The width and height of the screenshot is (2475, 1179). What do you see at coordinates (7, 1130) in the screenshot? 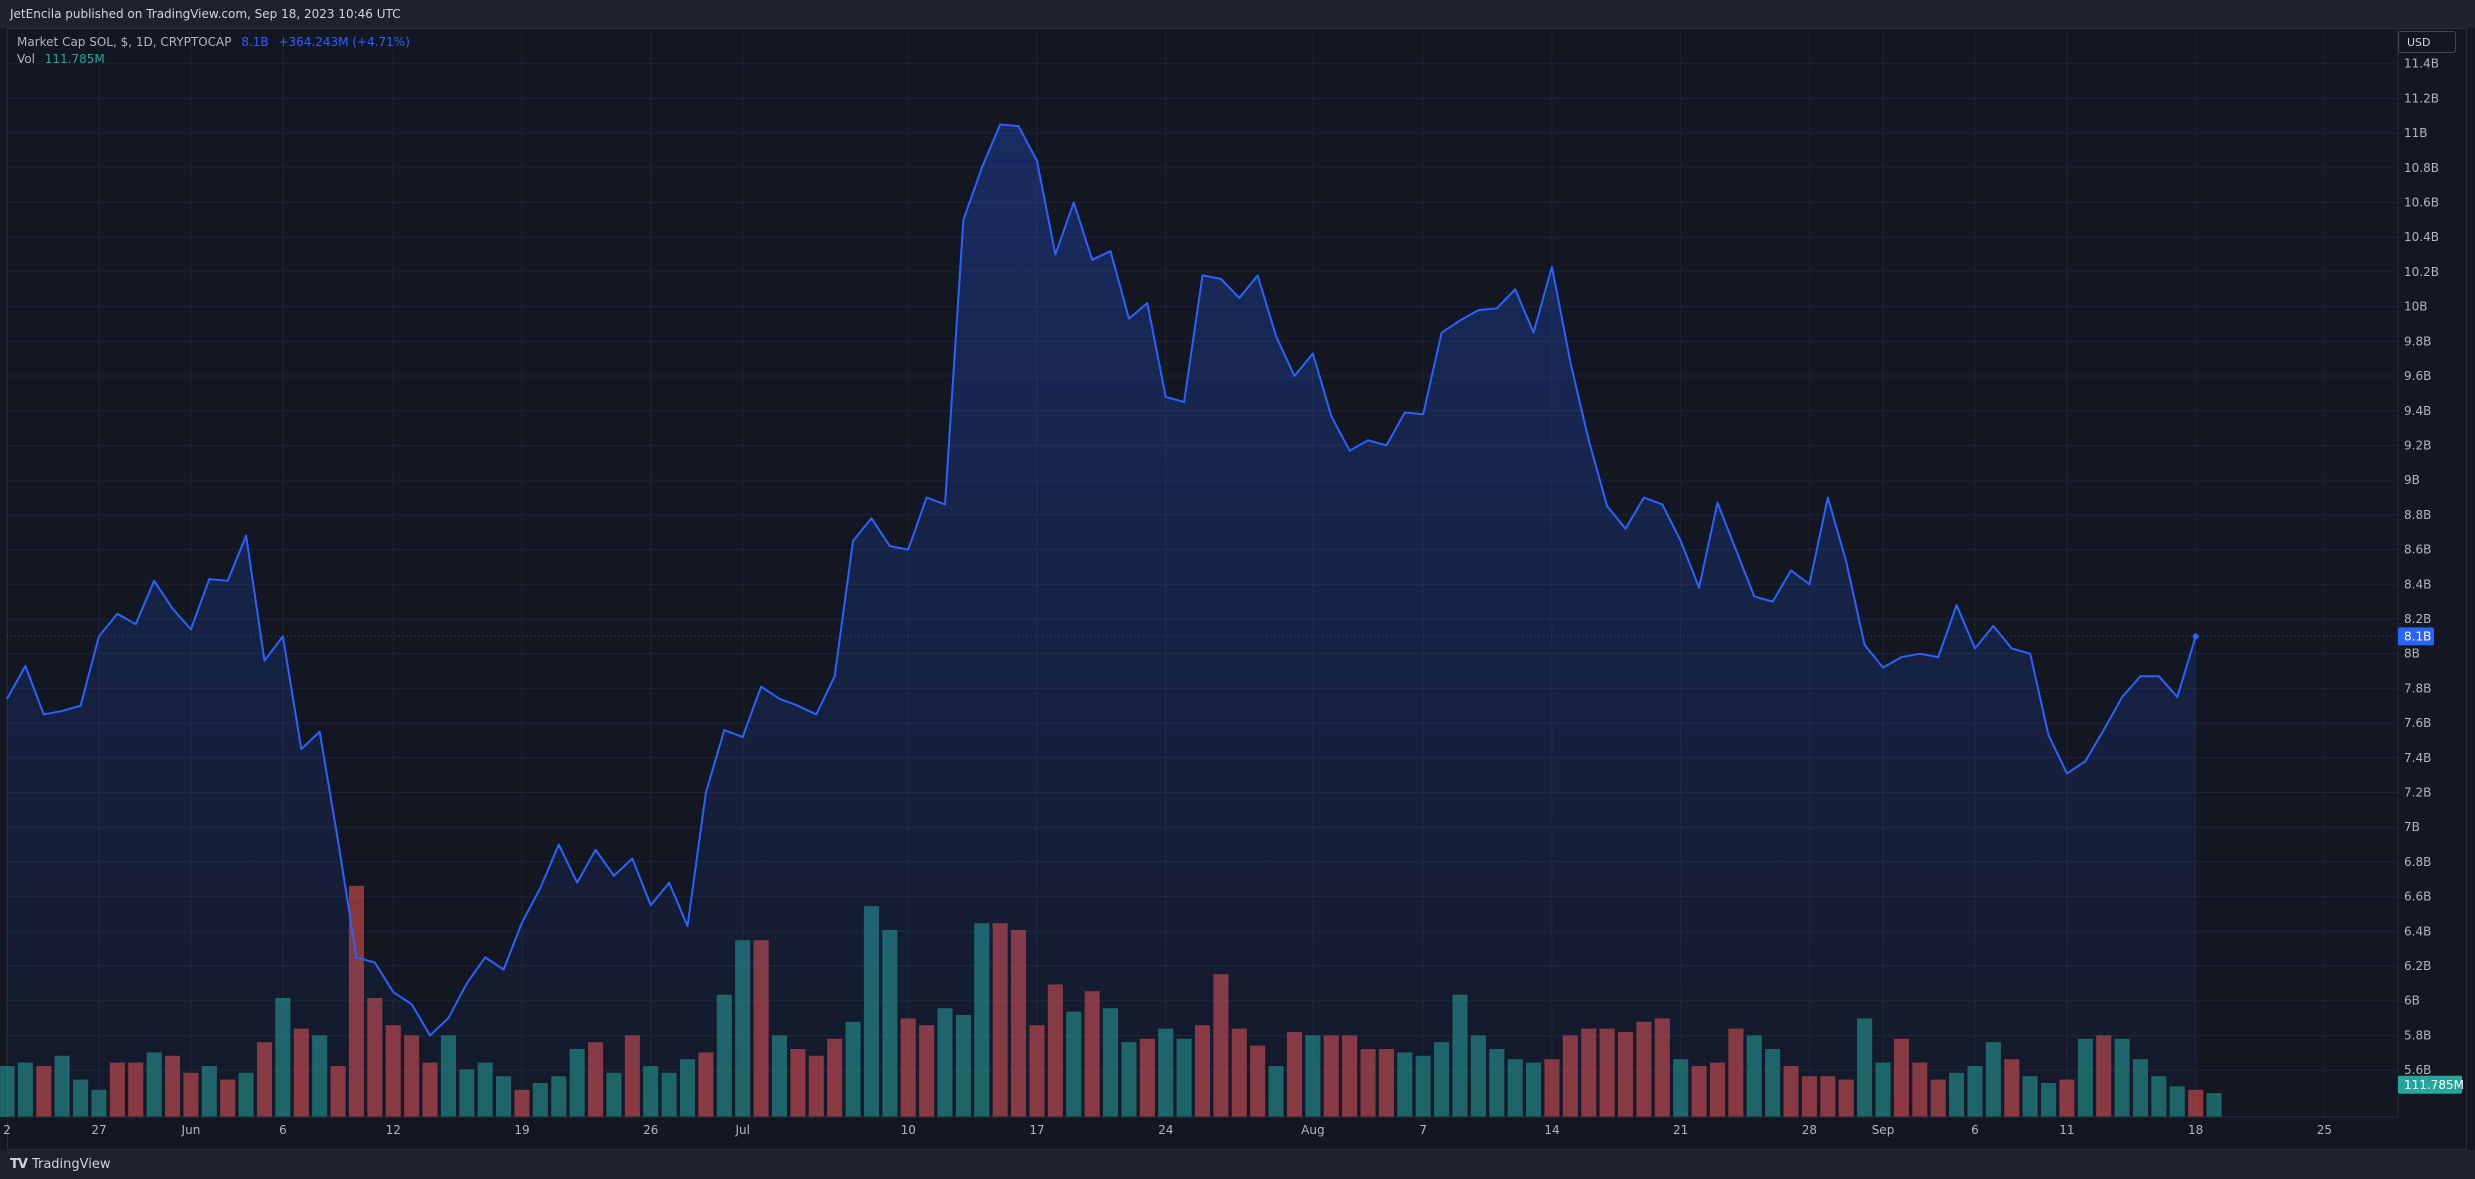
I see `x-tick-label: 2` at bounding box center [7, 1130].